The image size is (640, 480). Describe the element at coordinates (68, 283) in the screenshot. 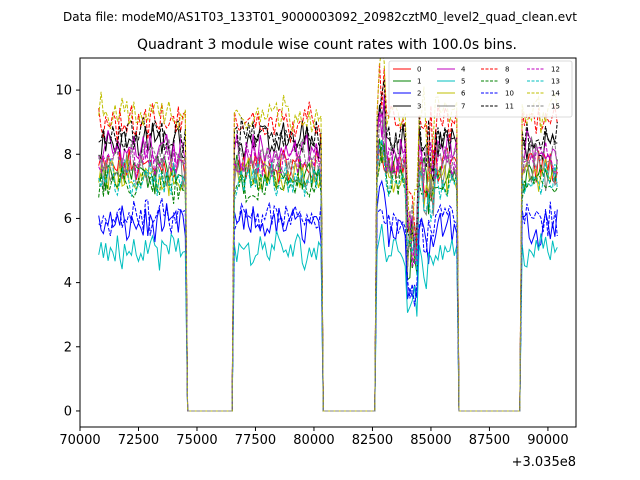

I see `y-tick-label: 4` at that location.